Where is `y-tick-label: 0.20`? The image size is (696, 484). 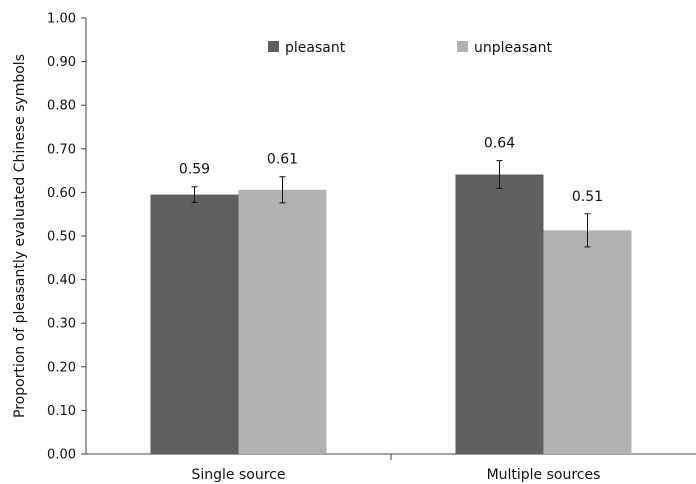 y-tick-label: 0.20 is located at coordinates (61, 367).